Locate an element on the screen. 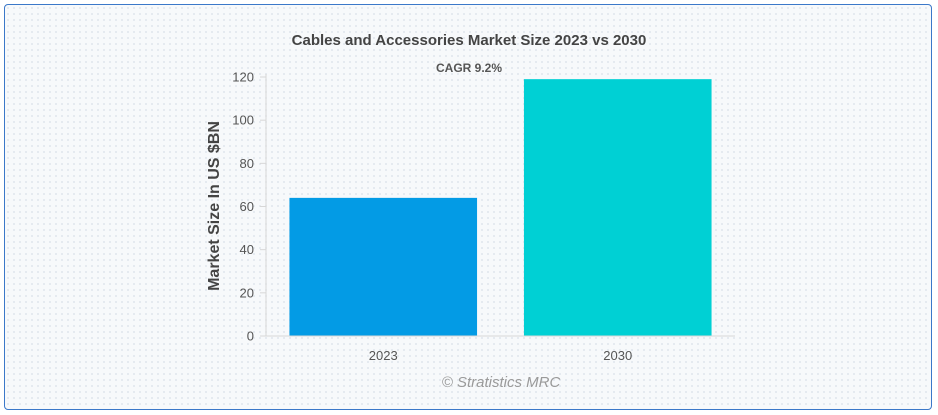 Image resolution: width=938 pixels, height=415 pixels. y-axis-label: Market Size In US $BN is located at coordinates (214, 206).